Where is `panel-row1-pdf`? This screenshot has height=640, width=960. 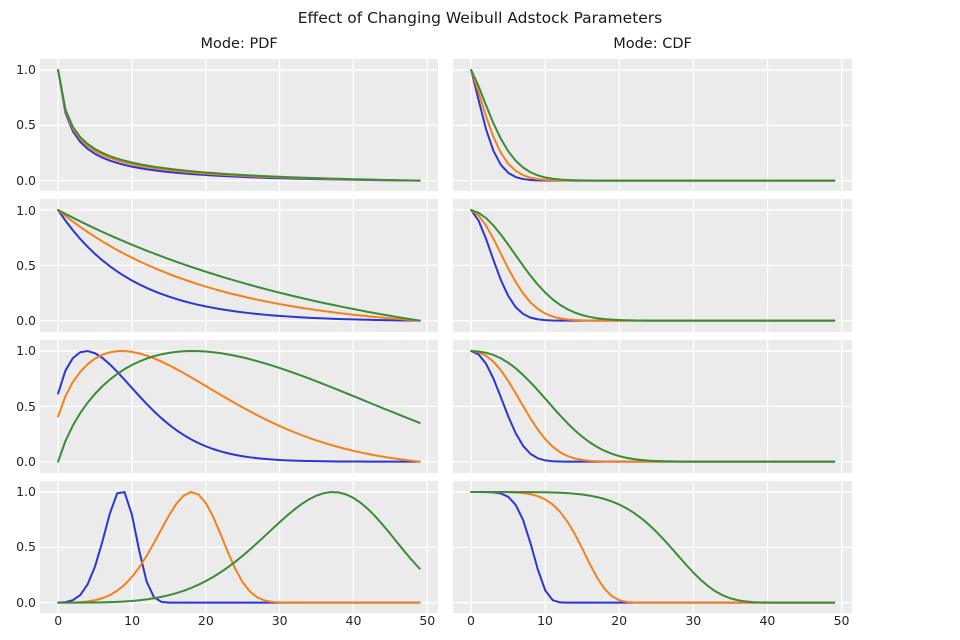
panel-row1-pdf is located at coordinates (239, 125).